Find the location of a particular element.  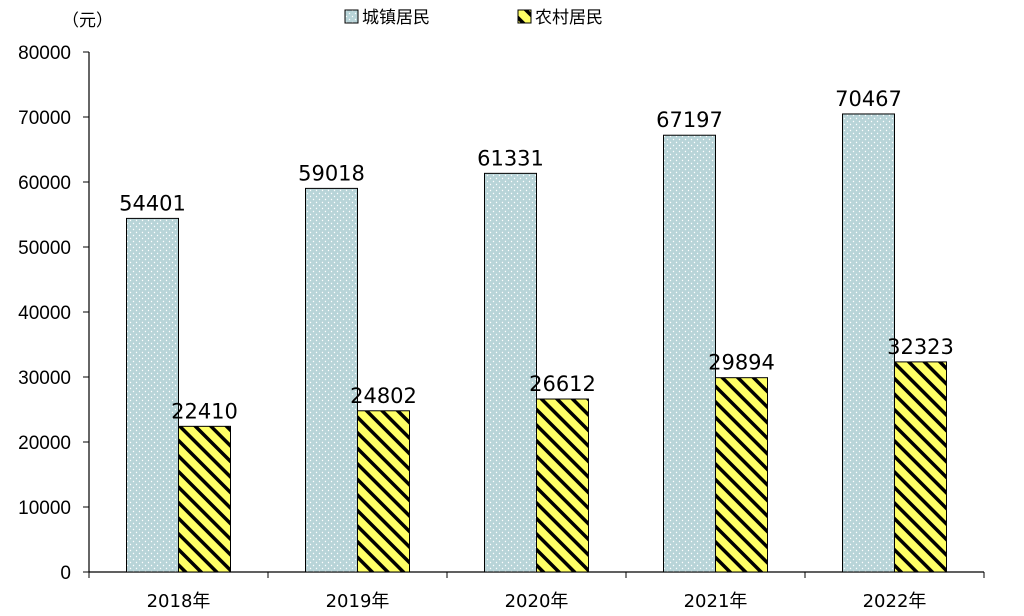

y-tick-label: 40000 is located at coordinates (44, 313).